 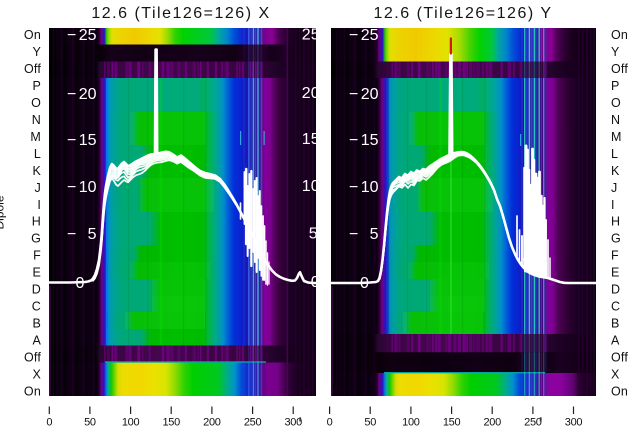 What do you see at coordinates (180, 13) in the screenshot?
I see `svg-text: 12.6 (Tile126=126) X` at bounding box center [180, 13].